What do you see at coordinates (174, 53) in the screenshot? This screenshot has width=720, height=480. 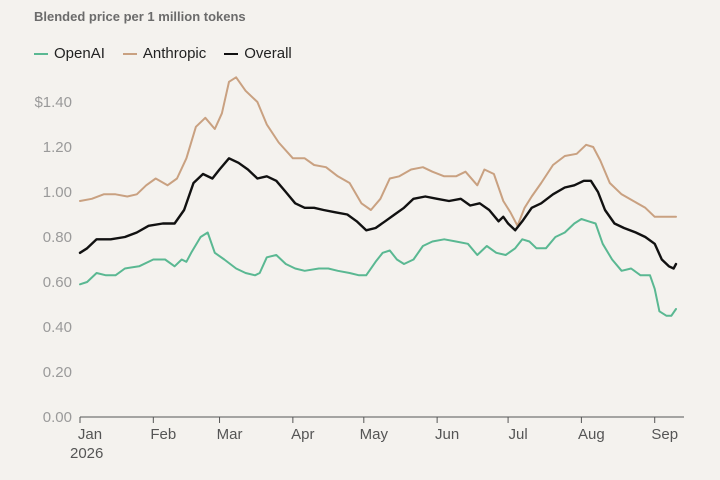 I see `legend-label-anthropic: Anthropic` at bounding box center [174, 53].